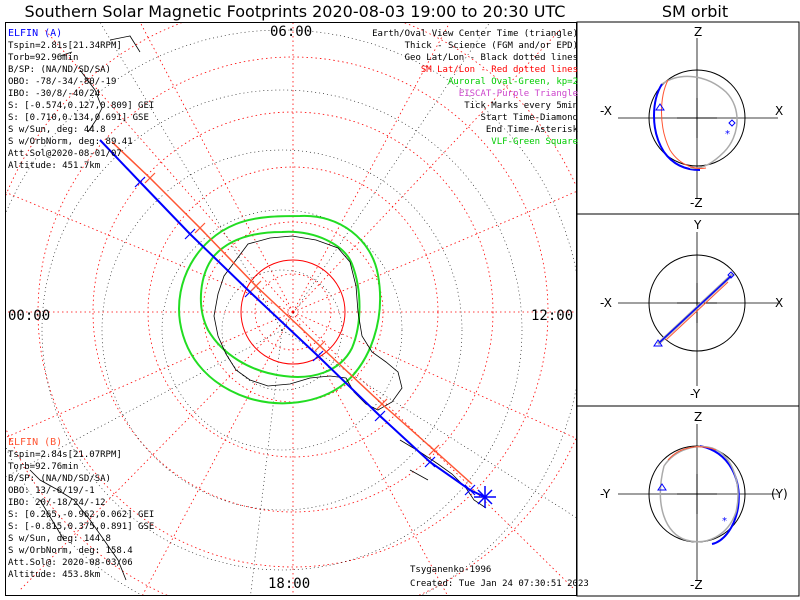  I want to click on elfin-a-line: S w/Sun, deg: 44.8, so click(57, 130).